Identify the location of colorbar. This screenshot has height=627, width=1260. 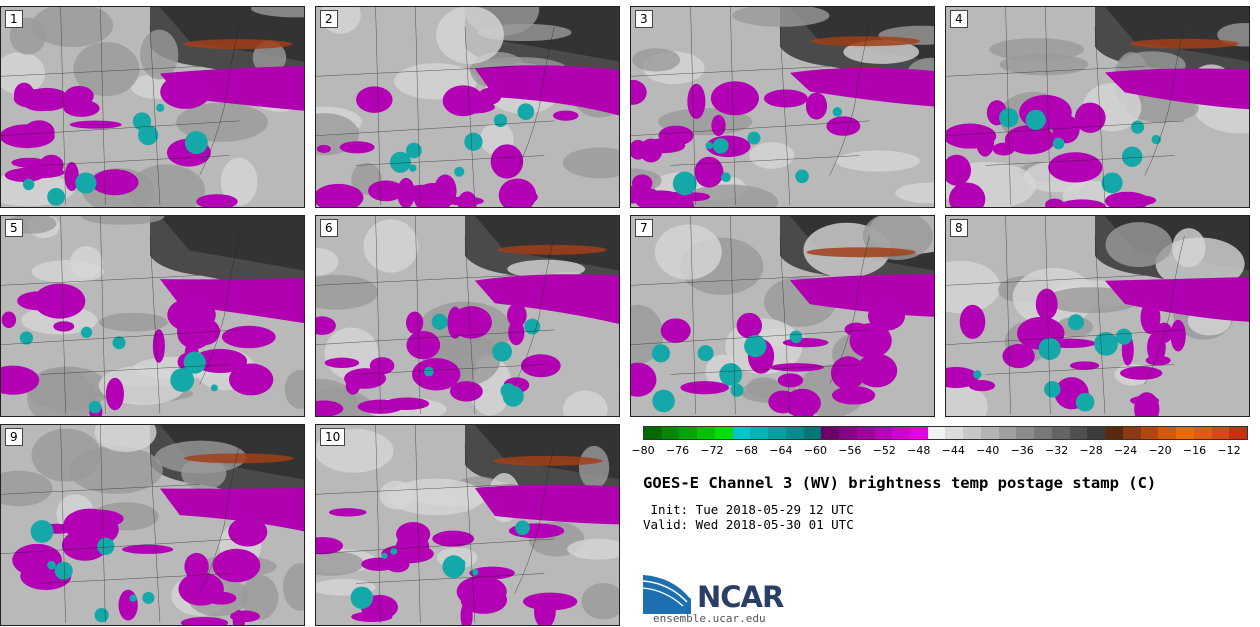
(945, 433).